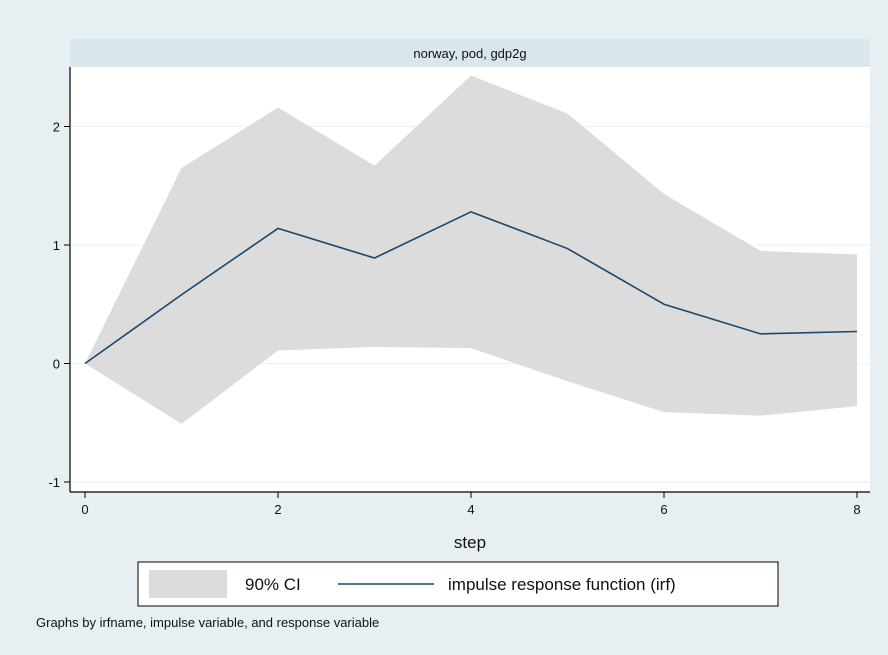 This screenshot has width=888, height=655. I want to click on y-tick-label: -1, so click(54, 482).